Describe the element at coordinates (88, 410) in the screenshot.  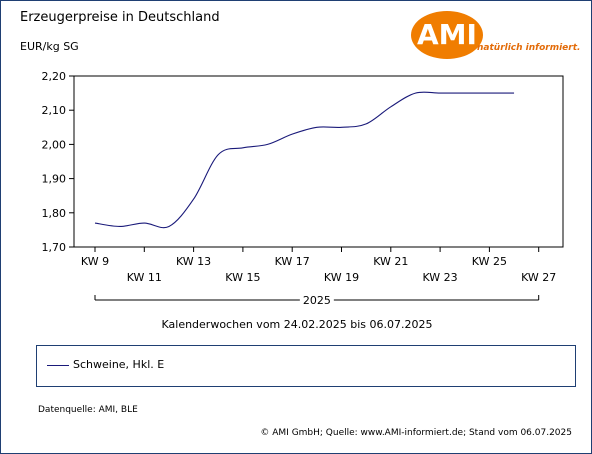
I see `data-source: Datenquelle: AMI, BLE` at that location.